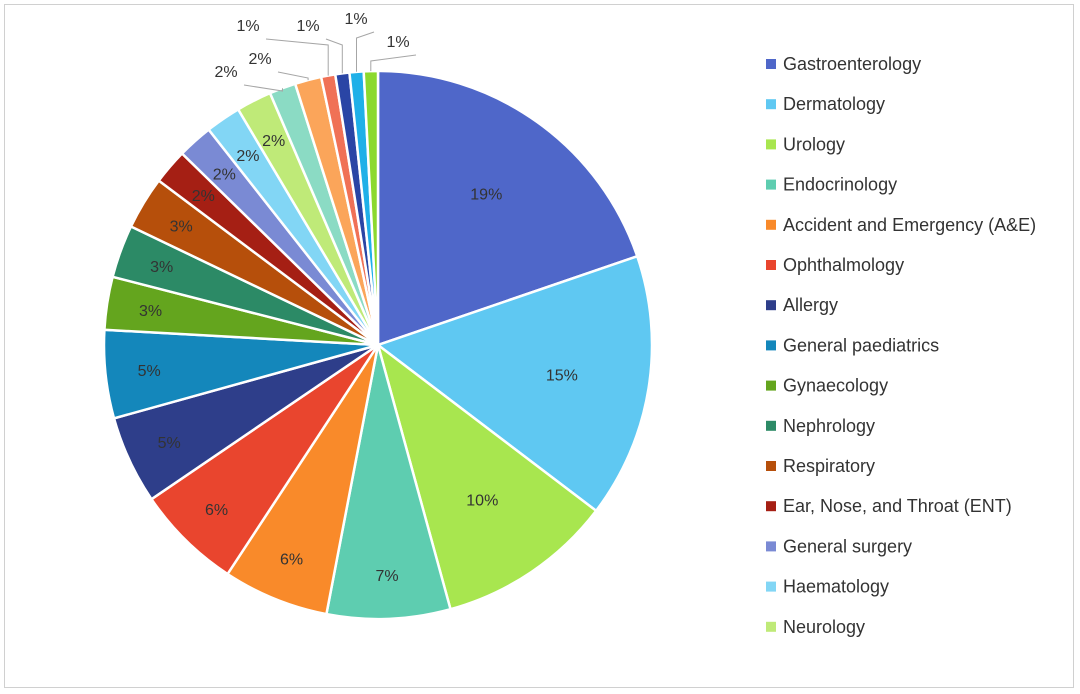  I want to click on legend-label-10: Nephrology, so click(829, 426).